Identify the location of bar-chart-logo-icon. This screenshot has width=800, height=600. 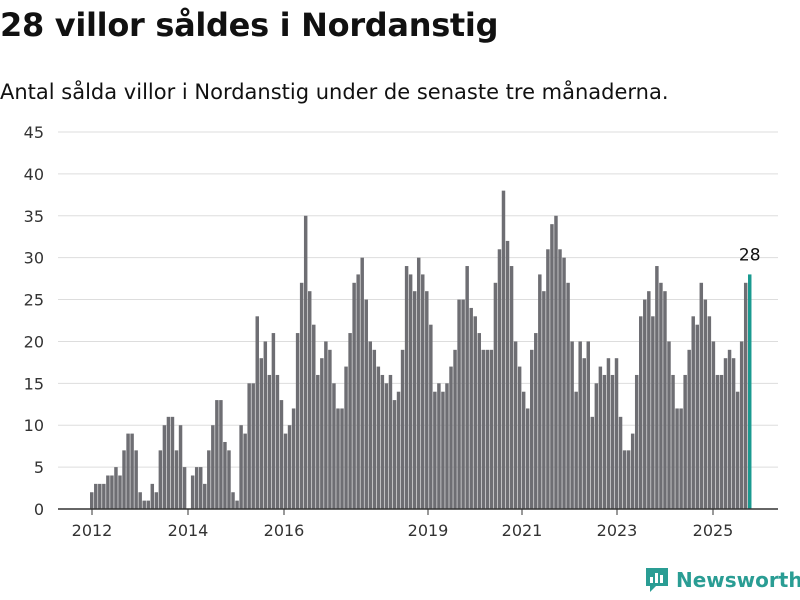
(657, 580).